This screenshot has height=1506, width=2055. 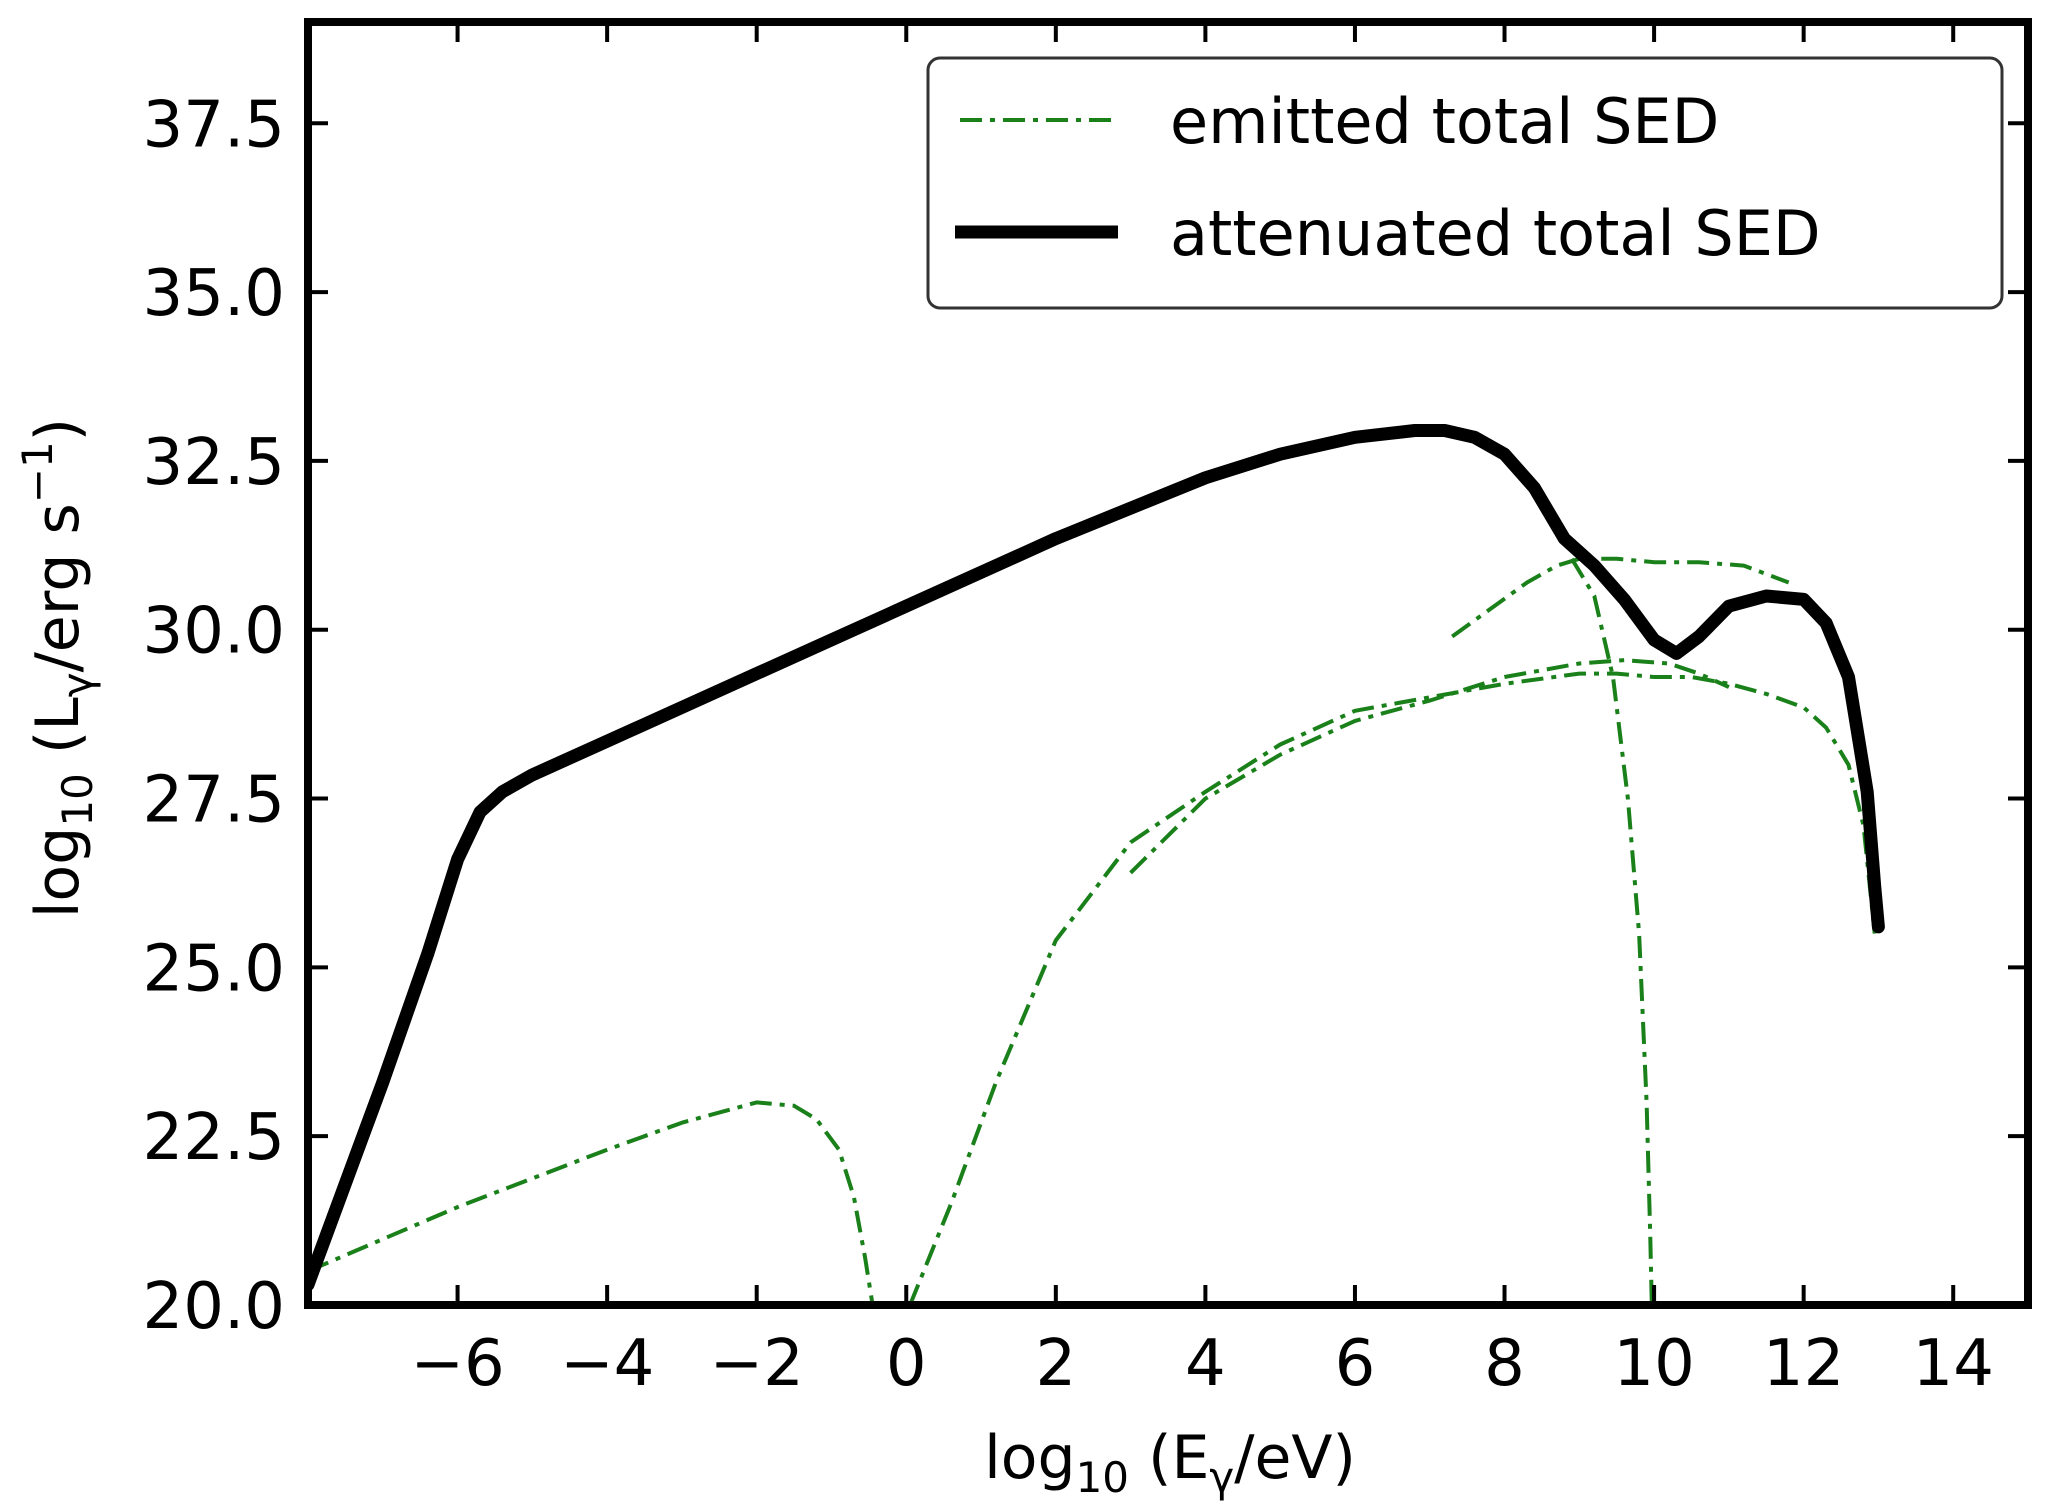 I want to click on x-tick-label-2: −2, so click(x=757, y=1364).